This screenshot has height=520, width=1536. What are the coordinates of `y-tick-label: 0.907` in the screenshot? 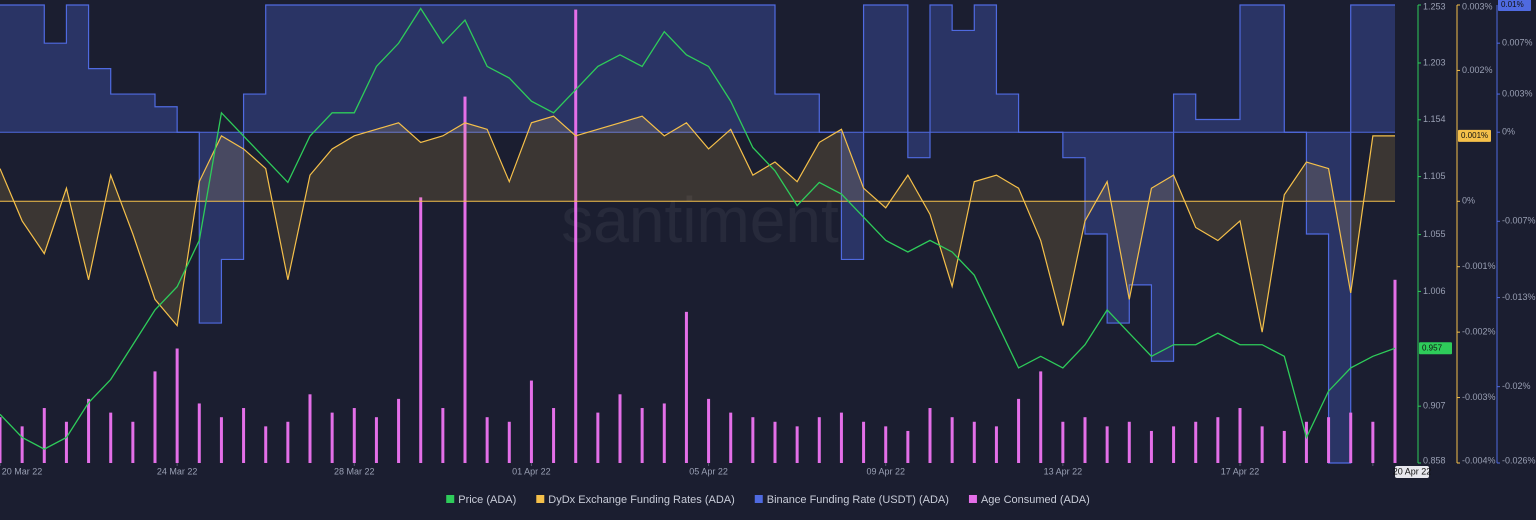 It's located at (1434, 406).